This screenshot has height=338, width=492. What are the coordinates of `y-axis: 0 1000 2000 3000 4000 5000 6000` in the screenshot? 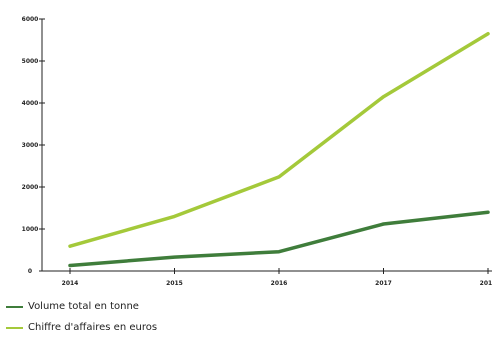 It's located at (33, 145).